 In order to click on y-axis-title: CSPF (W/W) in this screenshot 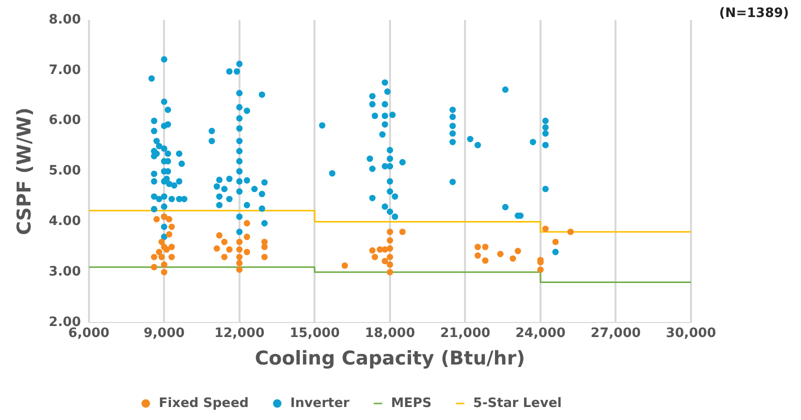, I will do `click(24, 171)`.